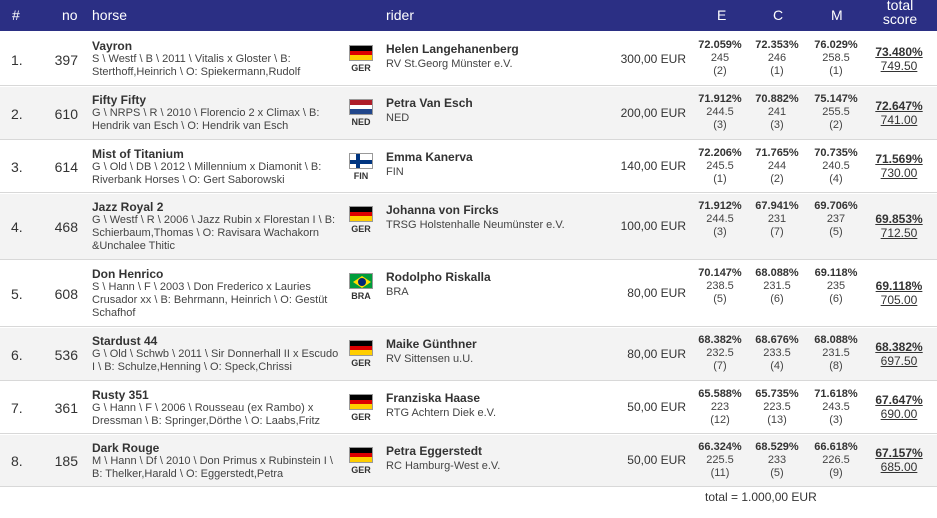  What do you see at coordinates (899, 300) in the screenshot?
I see `total-score-points: 705.00` at bounding box center [899, 300].